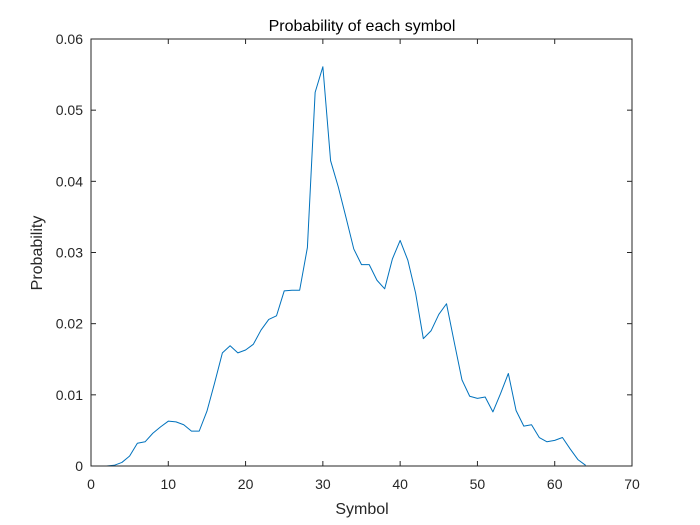 This screenshot has height=525, width=700. What do you see at coordinates (555, 484) in the screenshot?
I see `x-tick-label: 60` at bounding box center [555, 484].